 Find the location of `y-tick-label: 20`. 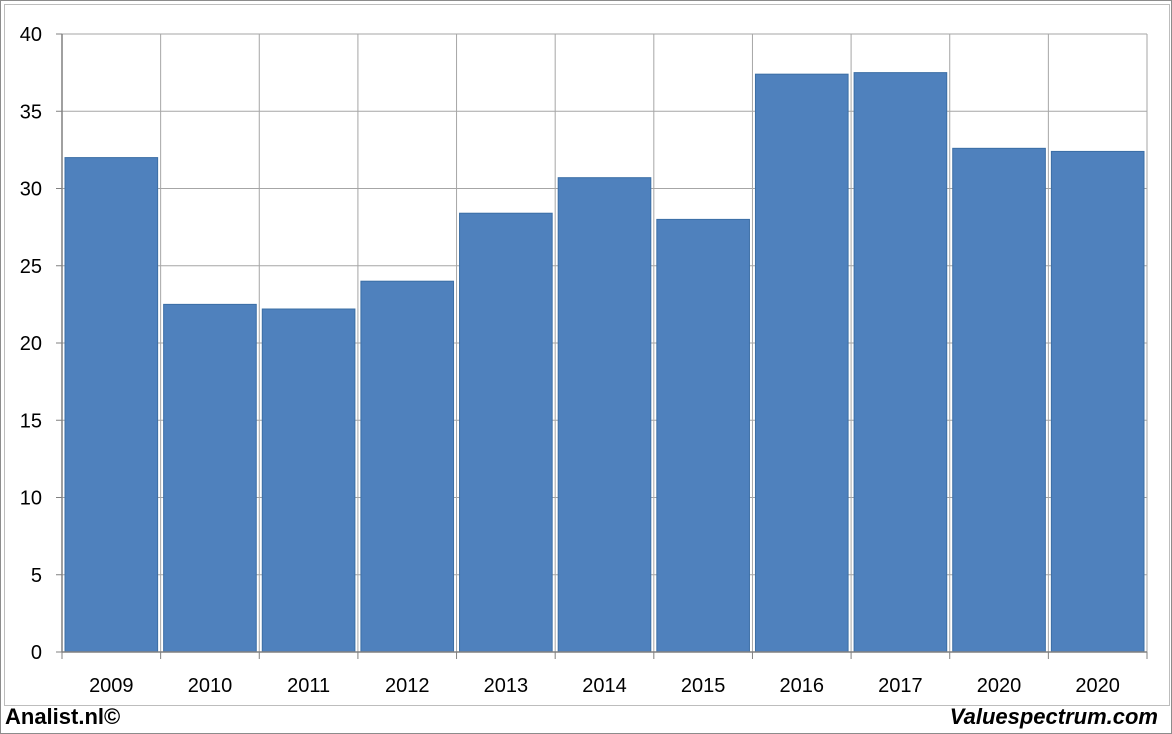

y-tick-label: 20 is located at coordinates (31, 344).